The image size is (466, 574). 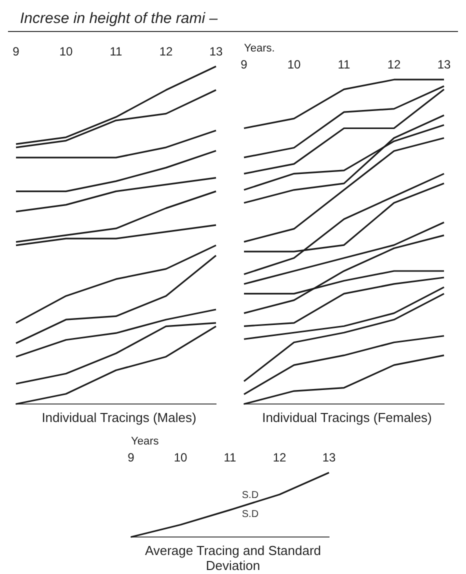 What do you see at coordinates (233, 558) in the screenshot?
I see `text: Average Tracing and Standard Deviation` at bounding box center [233, 558].